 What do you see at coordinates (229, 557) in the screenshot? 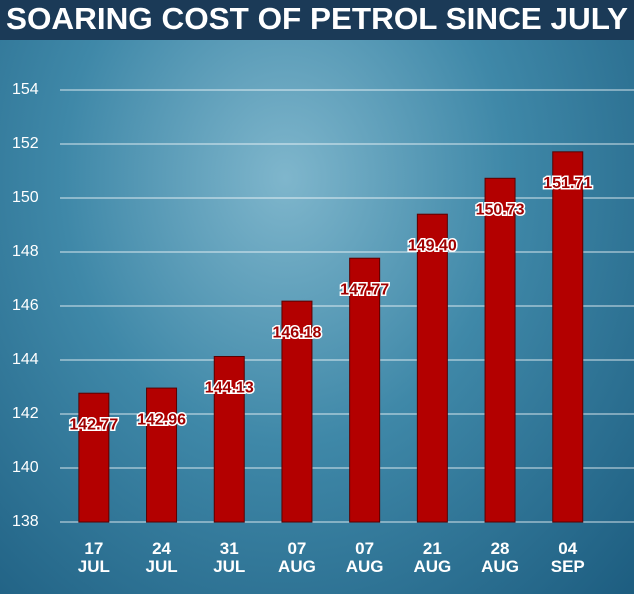
I see `x-tick-label: 31 JUL` at bounding box center [229, 557].